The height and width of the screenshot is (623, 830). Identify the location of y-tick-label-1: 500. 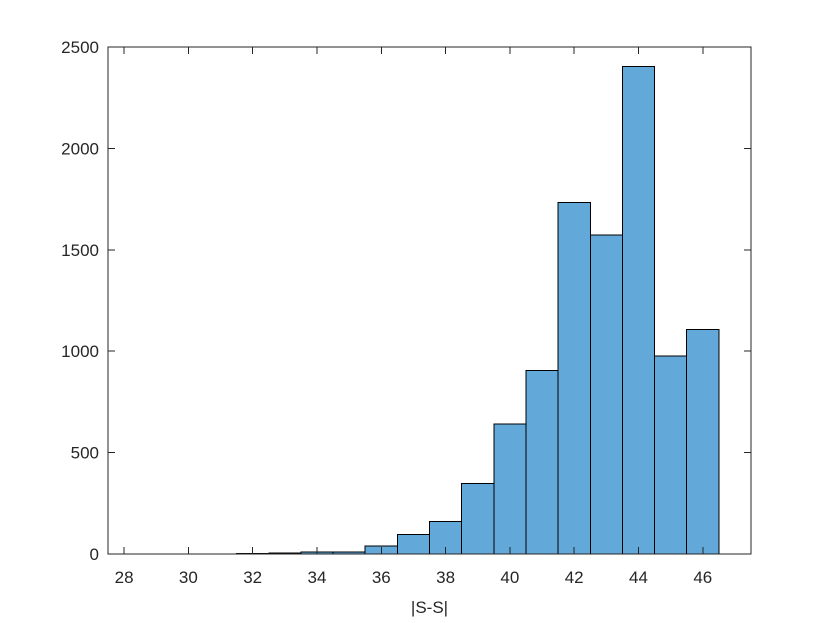
(85, 453).